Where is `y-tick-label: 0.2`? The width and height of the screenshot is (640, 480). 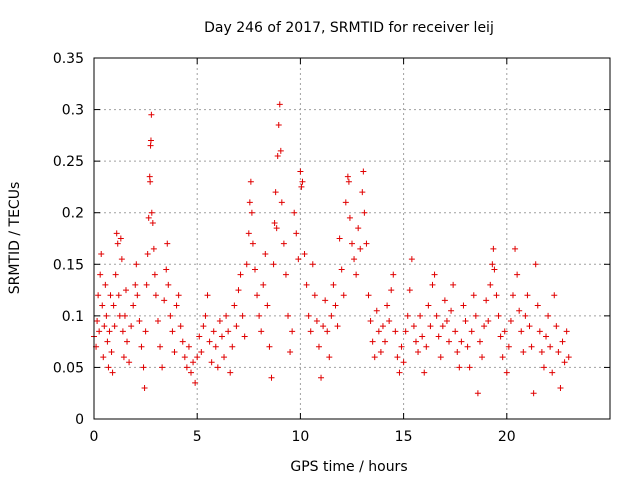 y-tick-label: 0.2 is located at coordinates (73, 214).